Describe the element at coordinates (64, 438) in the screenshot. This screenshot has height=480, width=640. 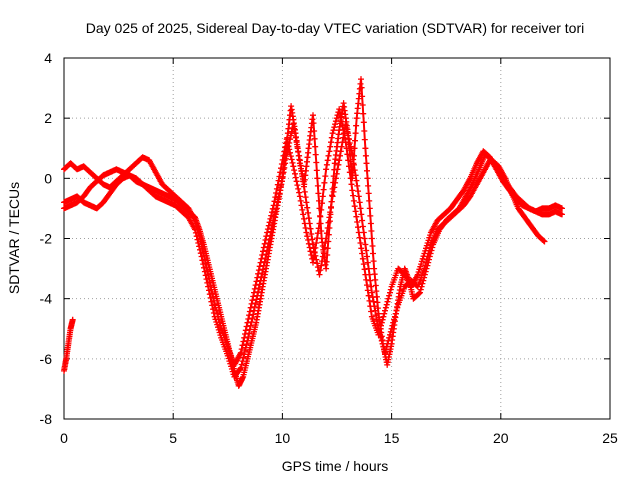
I see `x-tick-label: 0` at that location.